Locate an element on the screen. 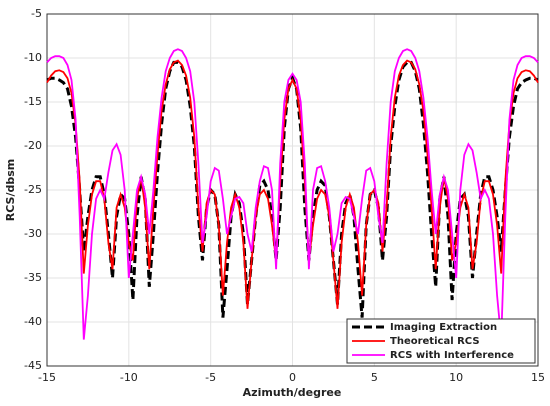  legend-label: Imaging Extraction is located at coordinates (443, 327).